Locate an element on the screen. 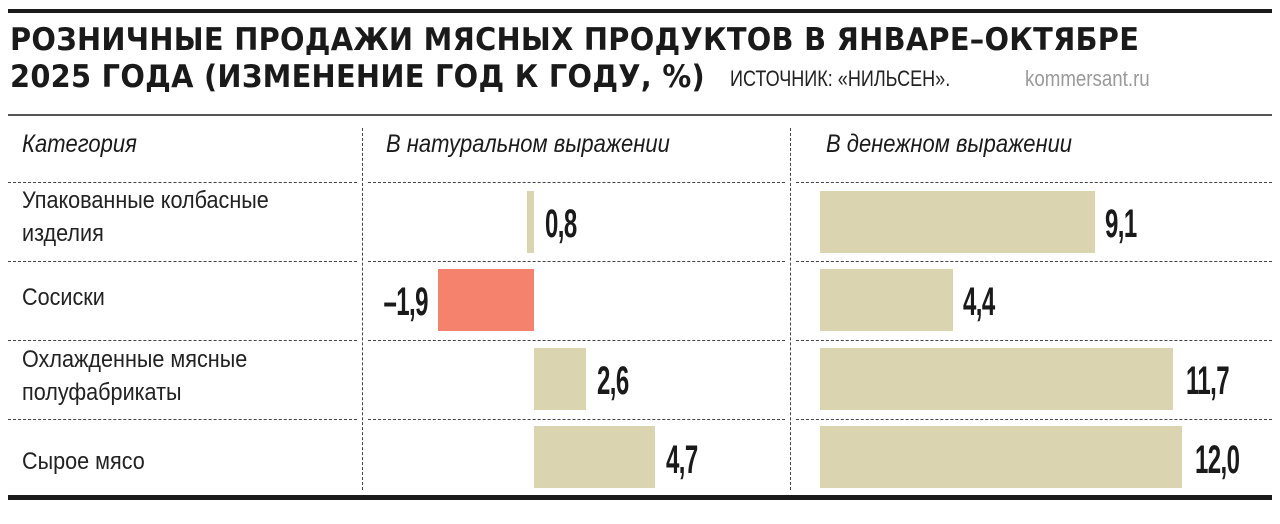 Image resolution: width=1280 pixels, height=524 pixels. natural-value-label: 4,7 is located at coordinates (682, 460).